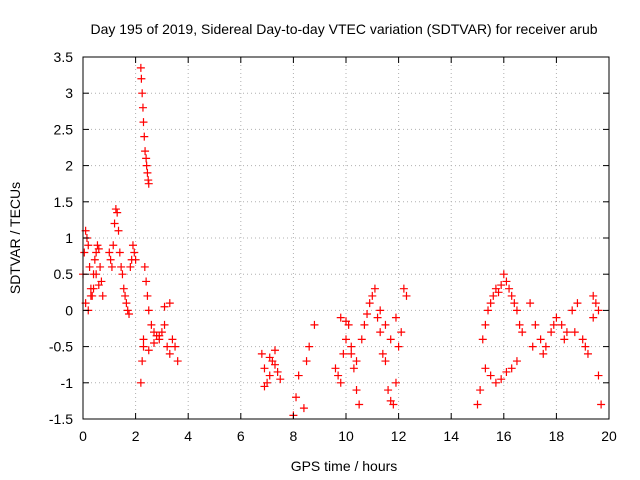 The width and height of the screenshot is (640, 480). Describe the element at coordinates (83, 436) in the screenshot. I see `x-tick-label: 0` at that location.